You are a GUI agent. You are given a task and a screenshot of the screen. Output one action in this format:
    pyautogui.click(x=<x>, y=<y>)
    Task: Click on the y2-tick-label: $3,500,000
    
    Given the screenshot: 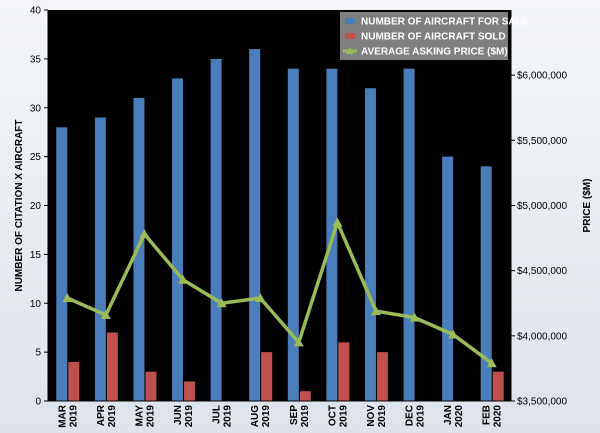 What is the action you would take?
    pyautogui.click(x=542, y=402)
    